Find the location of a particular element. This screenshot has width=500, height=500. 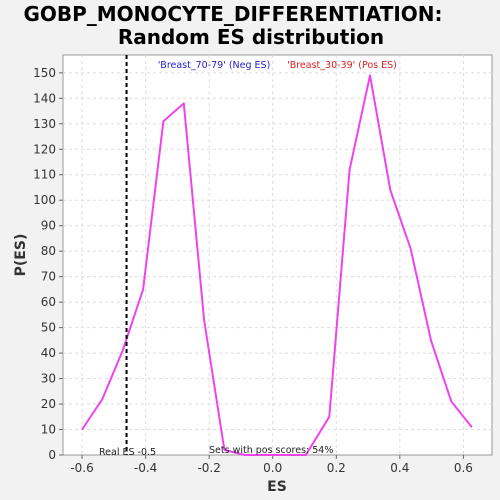

legend-neg-es: 'Breast_70-79' (Neg ES) is located at coordinates (214, 65).